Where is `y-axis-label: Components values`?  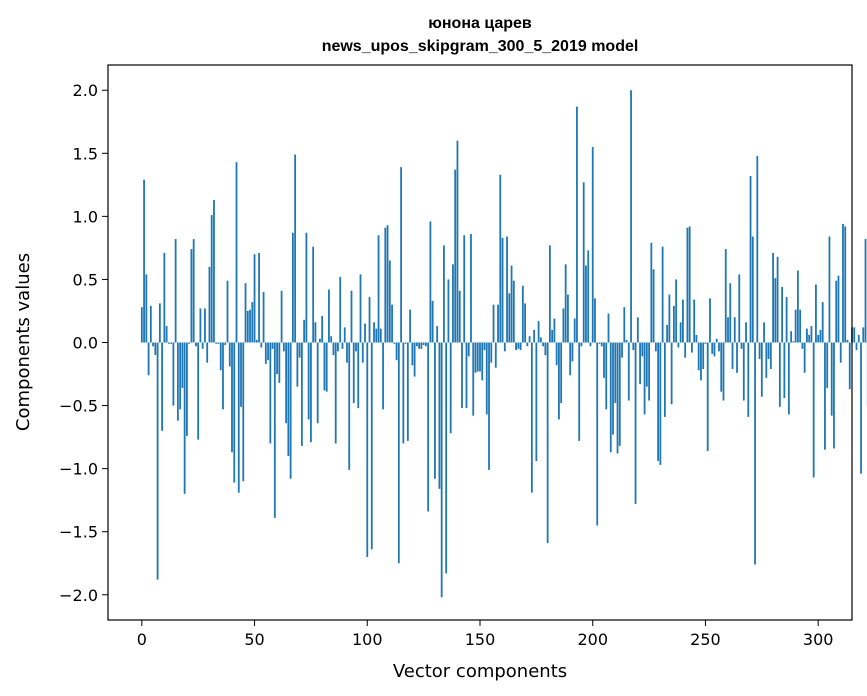 y-axis-label: Components values is located at coordinates (23, 342).